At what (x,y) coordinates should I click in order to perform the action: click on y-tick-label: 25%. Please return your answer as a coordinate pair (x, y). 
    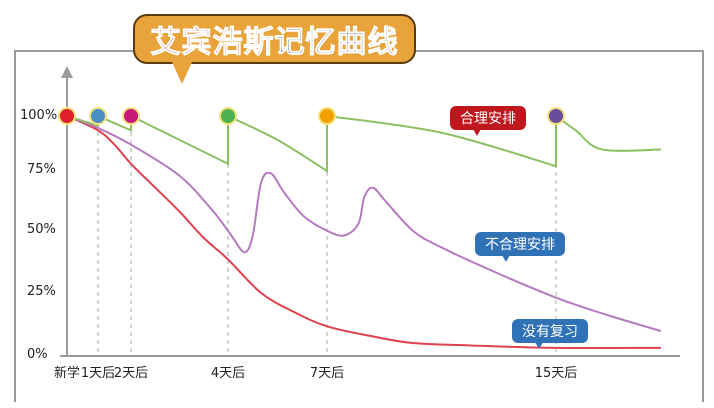
    Looking at the image, I should click on (41, 291).